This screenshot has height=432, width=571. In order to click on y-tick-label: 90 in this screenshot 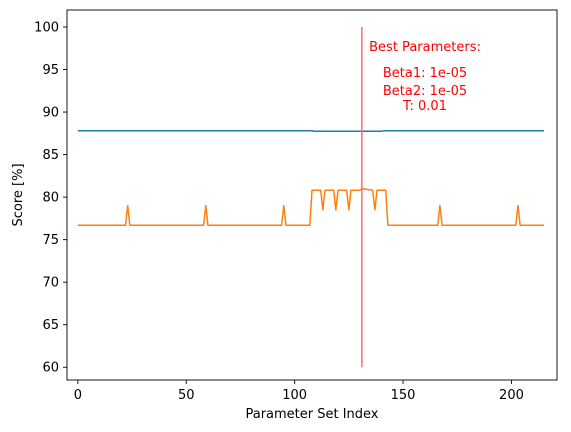, I will do `click(50, 113)`.